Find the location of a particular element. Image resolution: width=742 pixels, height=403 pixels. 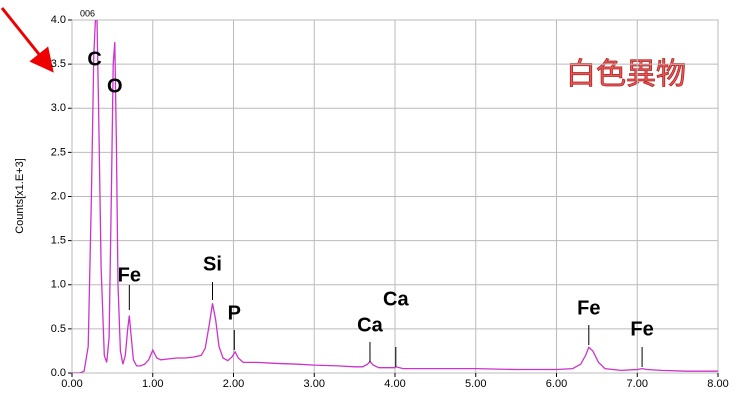

x-tick-label: 7.00 is located at coordinates (637, 384).